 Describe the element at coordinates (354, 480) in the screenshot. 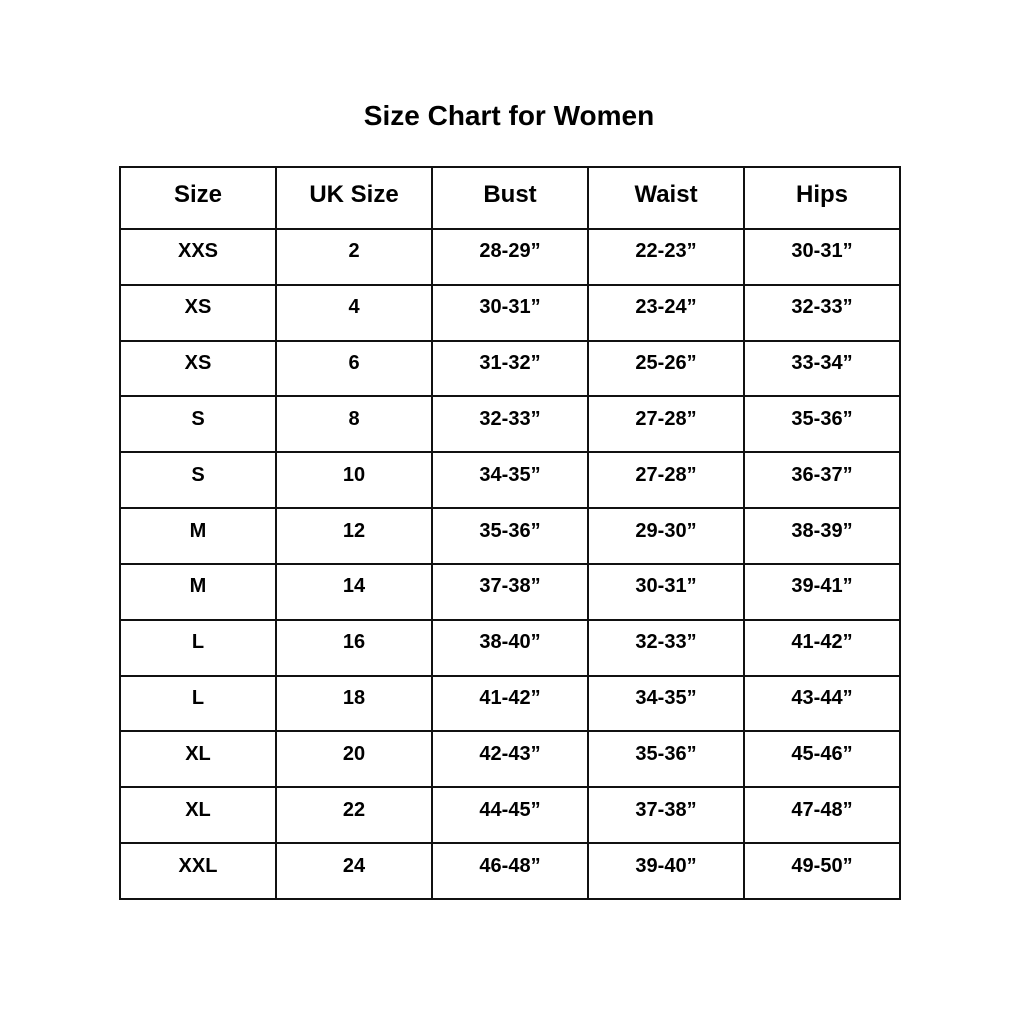

I see `table-cell: 10` at that location.